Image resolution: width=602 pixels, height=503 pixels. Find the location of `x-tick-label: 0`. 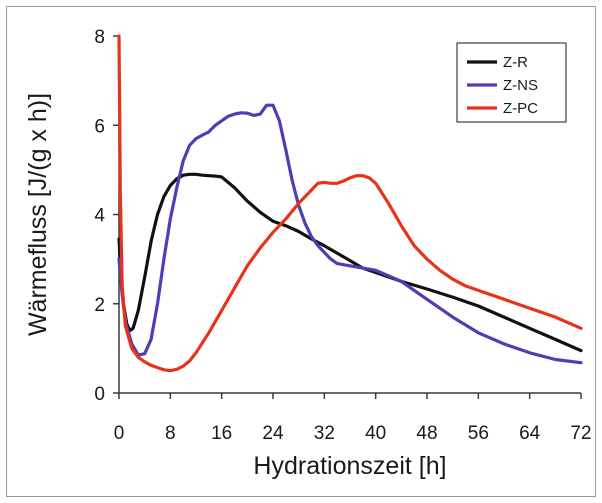

x-tick-label: 0 is located at coordinates (119, 433).